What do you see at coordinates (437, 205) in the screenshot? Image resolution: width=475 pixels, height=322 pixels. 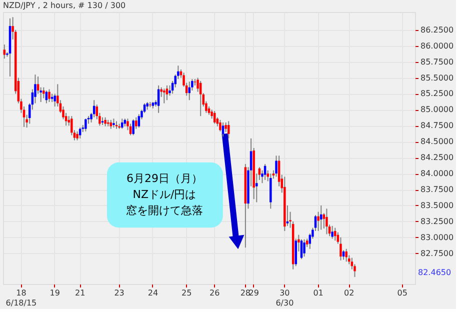 I see `y-tick-label: 83.5000` at bounding box center [437, 205].